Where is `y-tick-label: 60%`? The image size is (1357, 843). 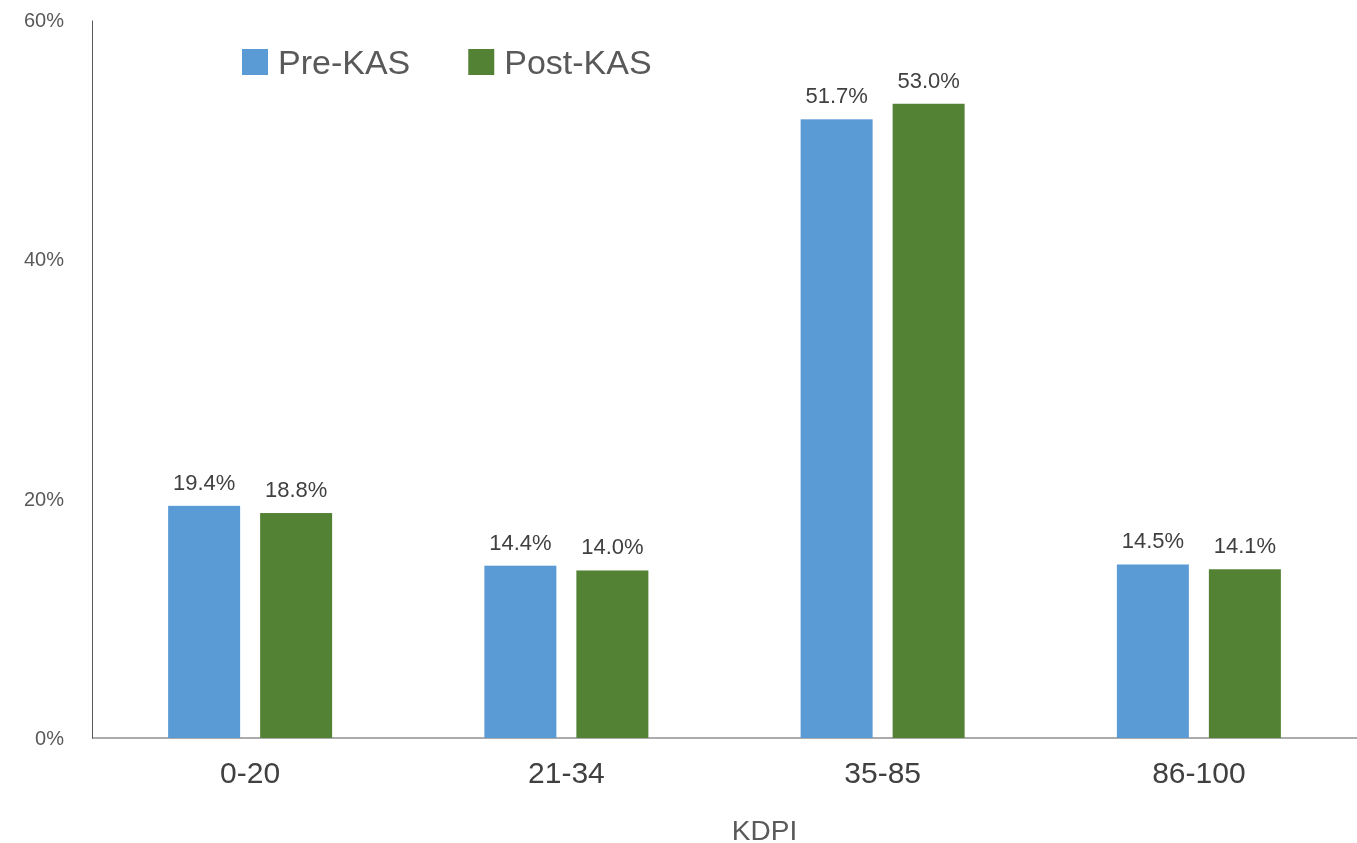 y-tick-label: 60% is located at coordinates (44, 19).